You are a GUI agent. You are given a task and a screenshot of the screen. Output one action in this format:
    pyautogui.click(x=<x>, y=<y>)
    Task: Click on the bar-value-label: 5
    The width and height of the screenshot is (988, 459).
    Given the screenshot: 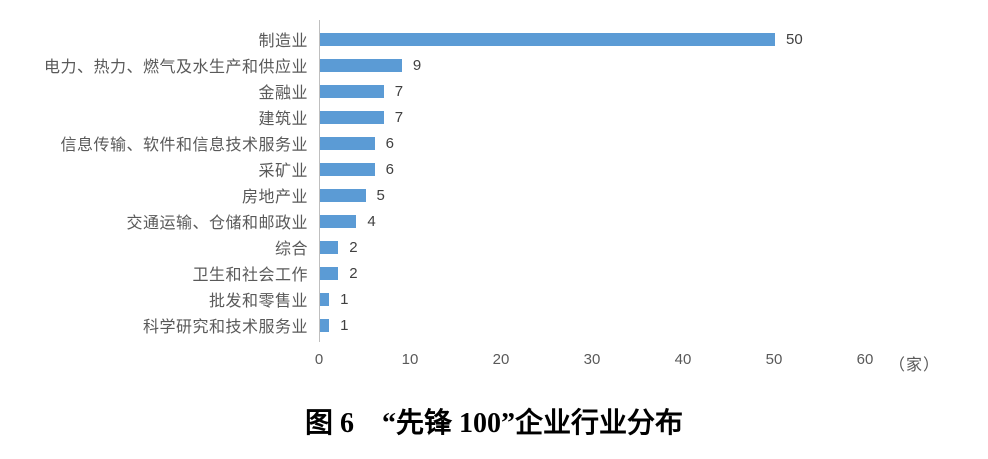 What is the action you would take?
    pyautogui.click(x=380, y=195)
    